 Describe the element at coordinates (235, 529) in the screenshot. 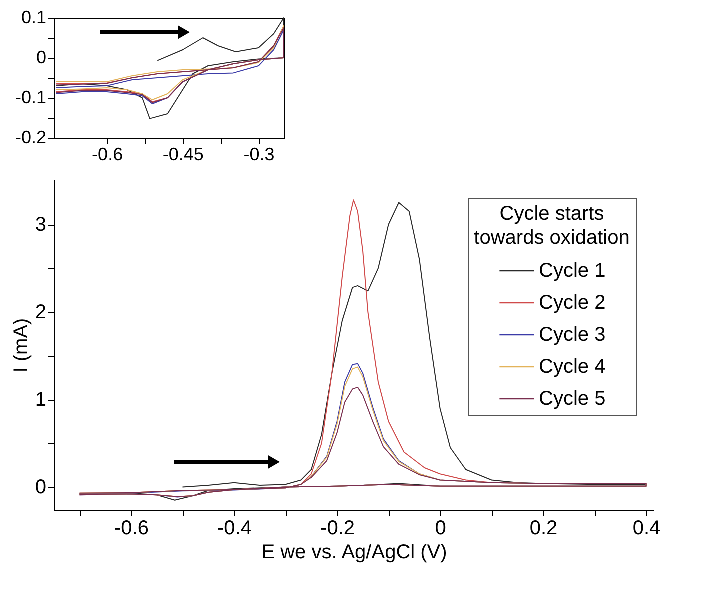

I see `x-tick-label: -0.4` at that location.